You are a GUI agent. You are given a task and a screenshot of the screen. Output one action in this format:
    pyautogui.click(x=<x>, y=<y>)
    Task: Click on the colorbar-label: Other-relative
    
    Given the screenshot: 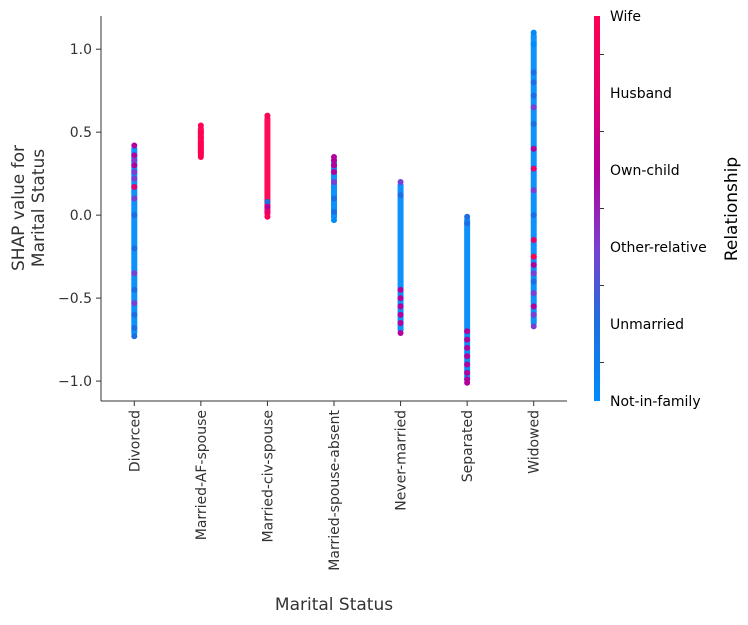 What is the action you would take?
    pyautogui.click(x=658, y=248)
    